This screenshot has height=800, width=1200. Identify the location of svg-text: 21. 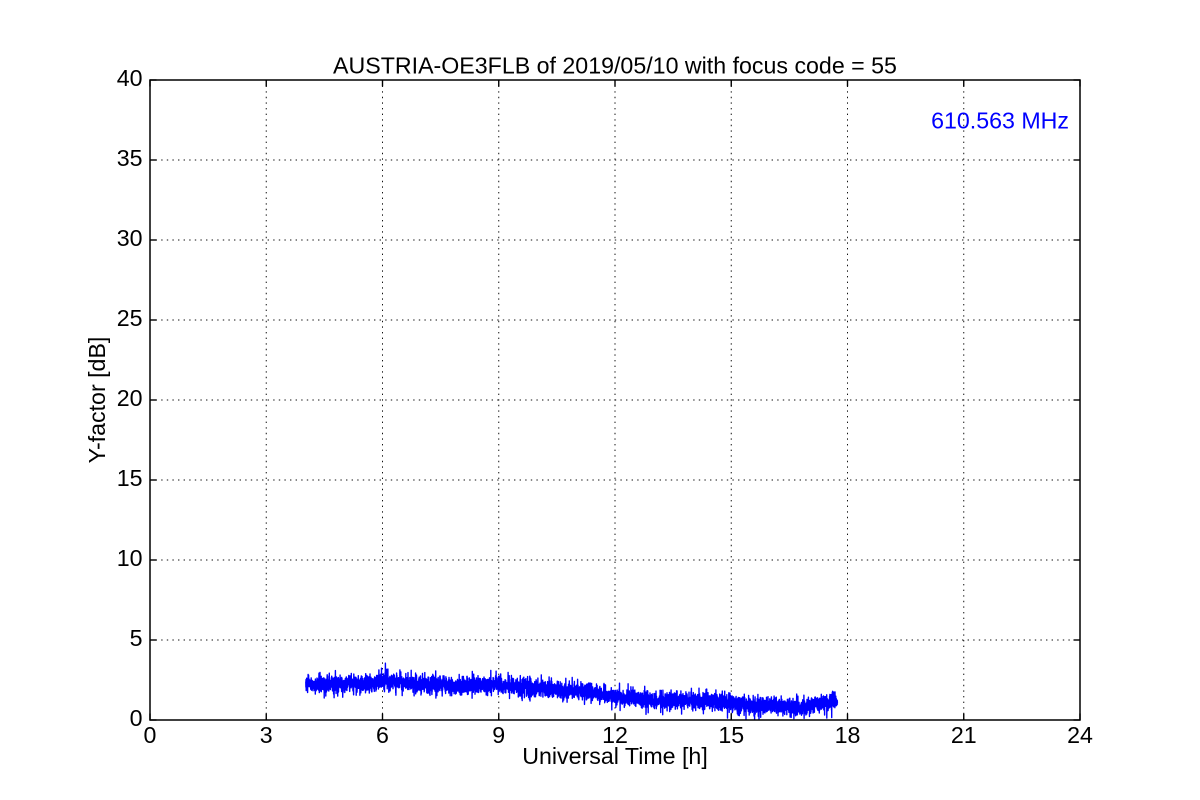
(964, 735).